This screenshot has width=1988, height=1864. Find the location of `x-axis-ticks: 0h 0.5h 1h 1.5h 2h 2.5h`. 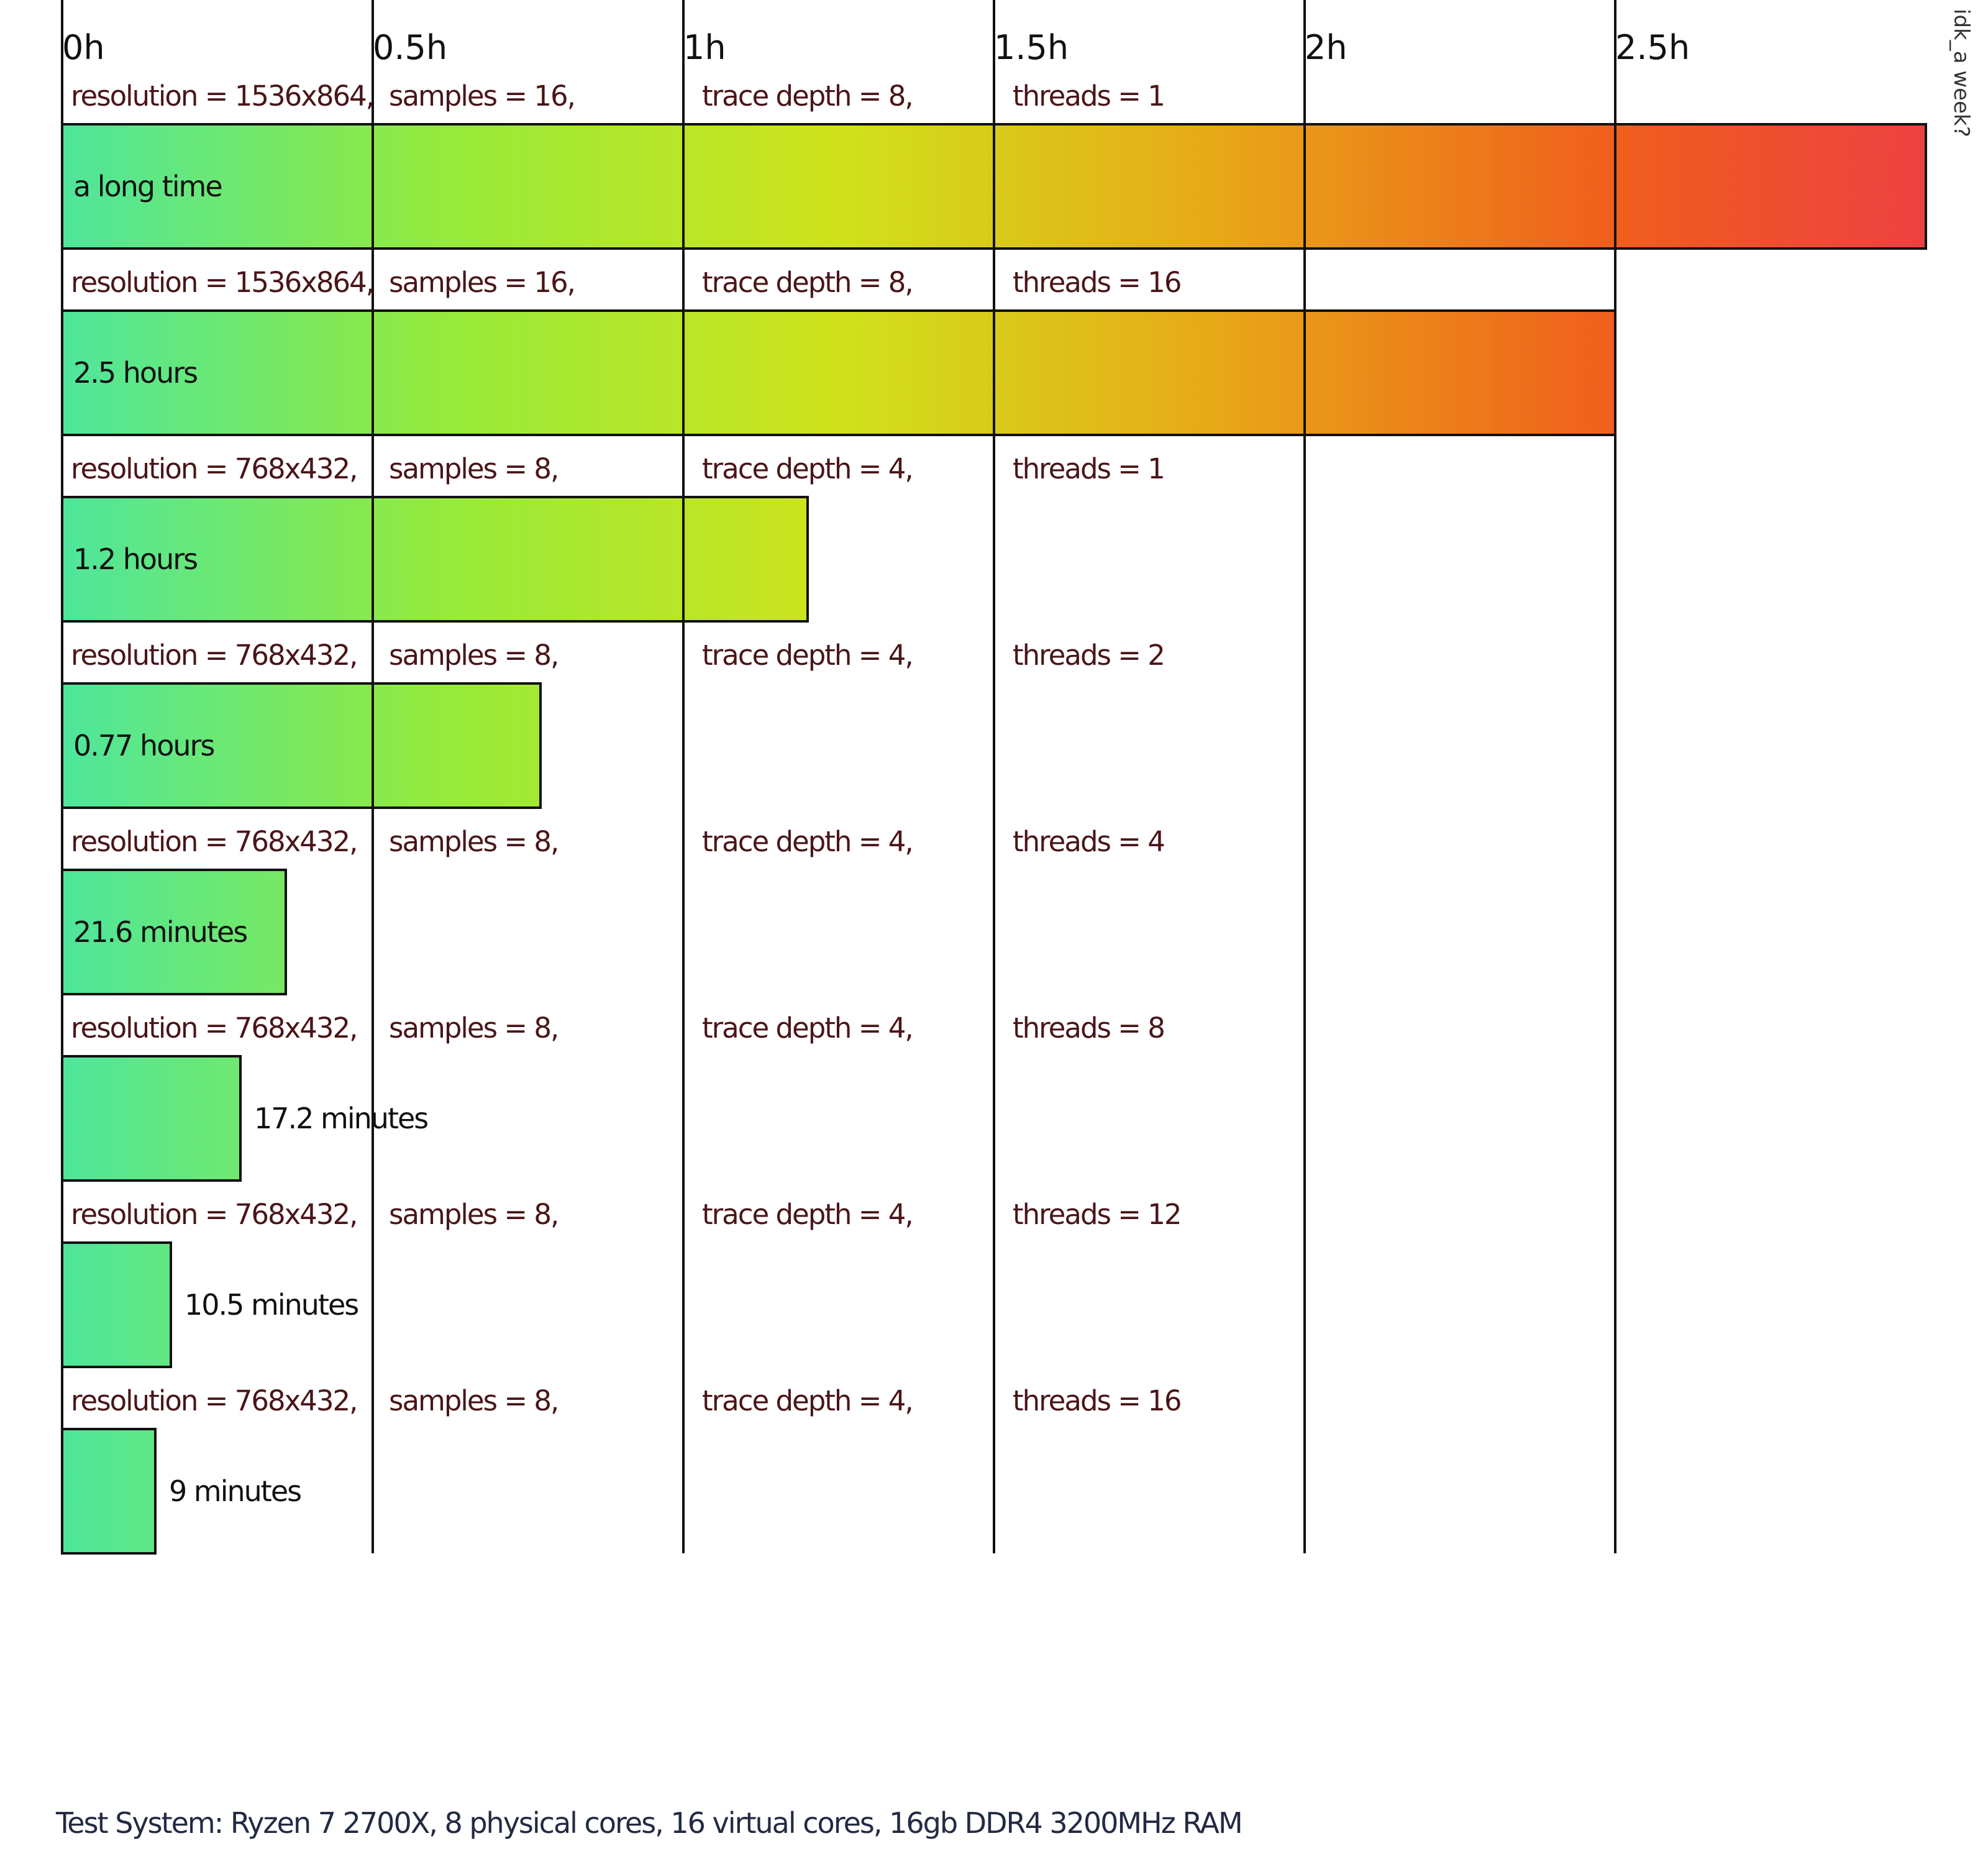

x-axis-ticks: 0h 0.5h 1h 1.5h 2h 2.5h is located at coordinates (876, 47).